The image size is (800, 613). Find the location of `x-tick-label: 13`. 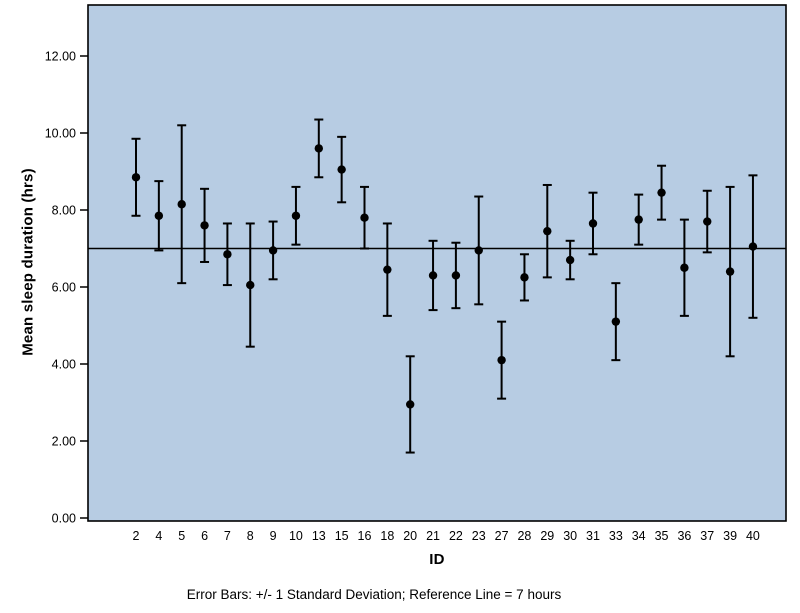

x-tick-label: 13 is located at coordinates (319, 536).